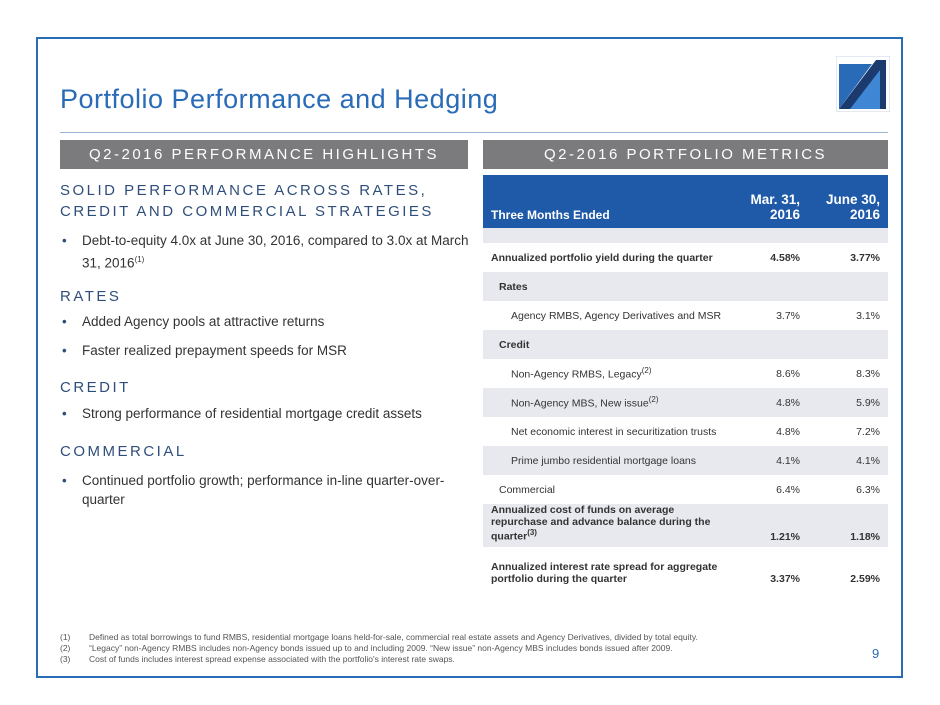 Image resolution: width=940 pixels, height=705 pixels. What do you see at coordinates (279, 99) in the screenshot?
I see `title: Portfolio Performance and Hedging` at bounding box center [279, 99].